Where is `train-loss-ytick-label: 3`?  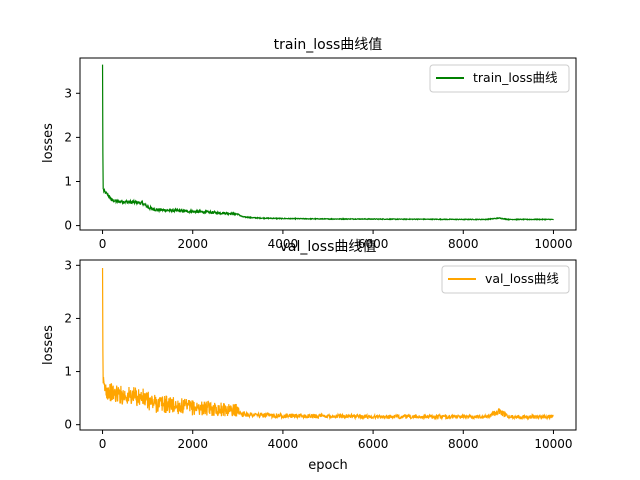
train-loss-ytick-label: 3 is located at coordinates (68, 93).